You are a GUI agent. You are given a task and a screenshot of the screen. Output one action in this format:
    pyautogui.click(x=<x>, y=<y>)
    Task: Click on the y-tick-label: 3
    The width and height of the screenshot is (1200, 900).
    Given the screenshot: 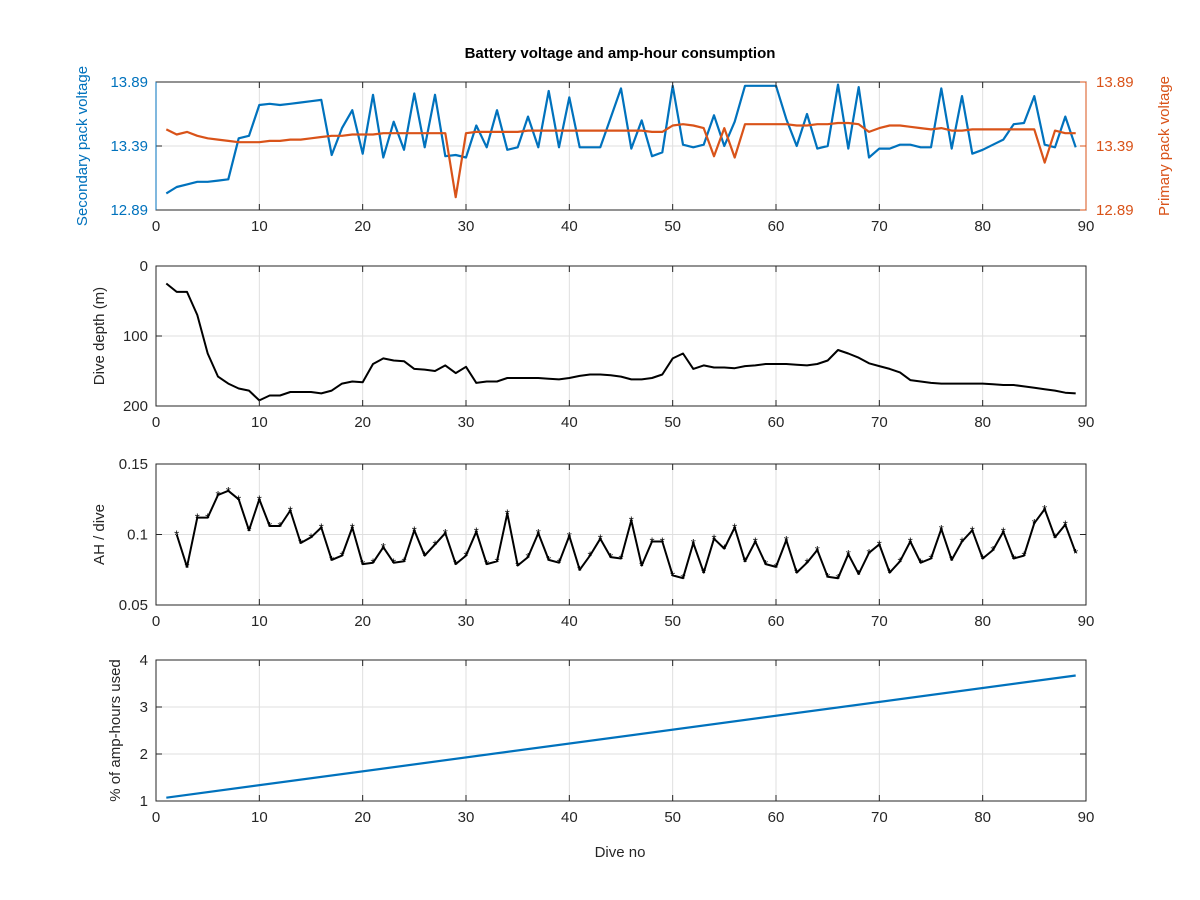 What is the action you would take?
    pyautogui.click(x=144, y=707)
    